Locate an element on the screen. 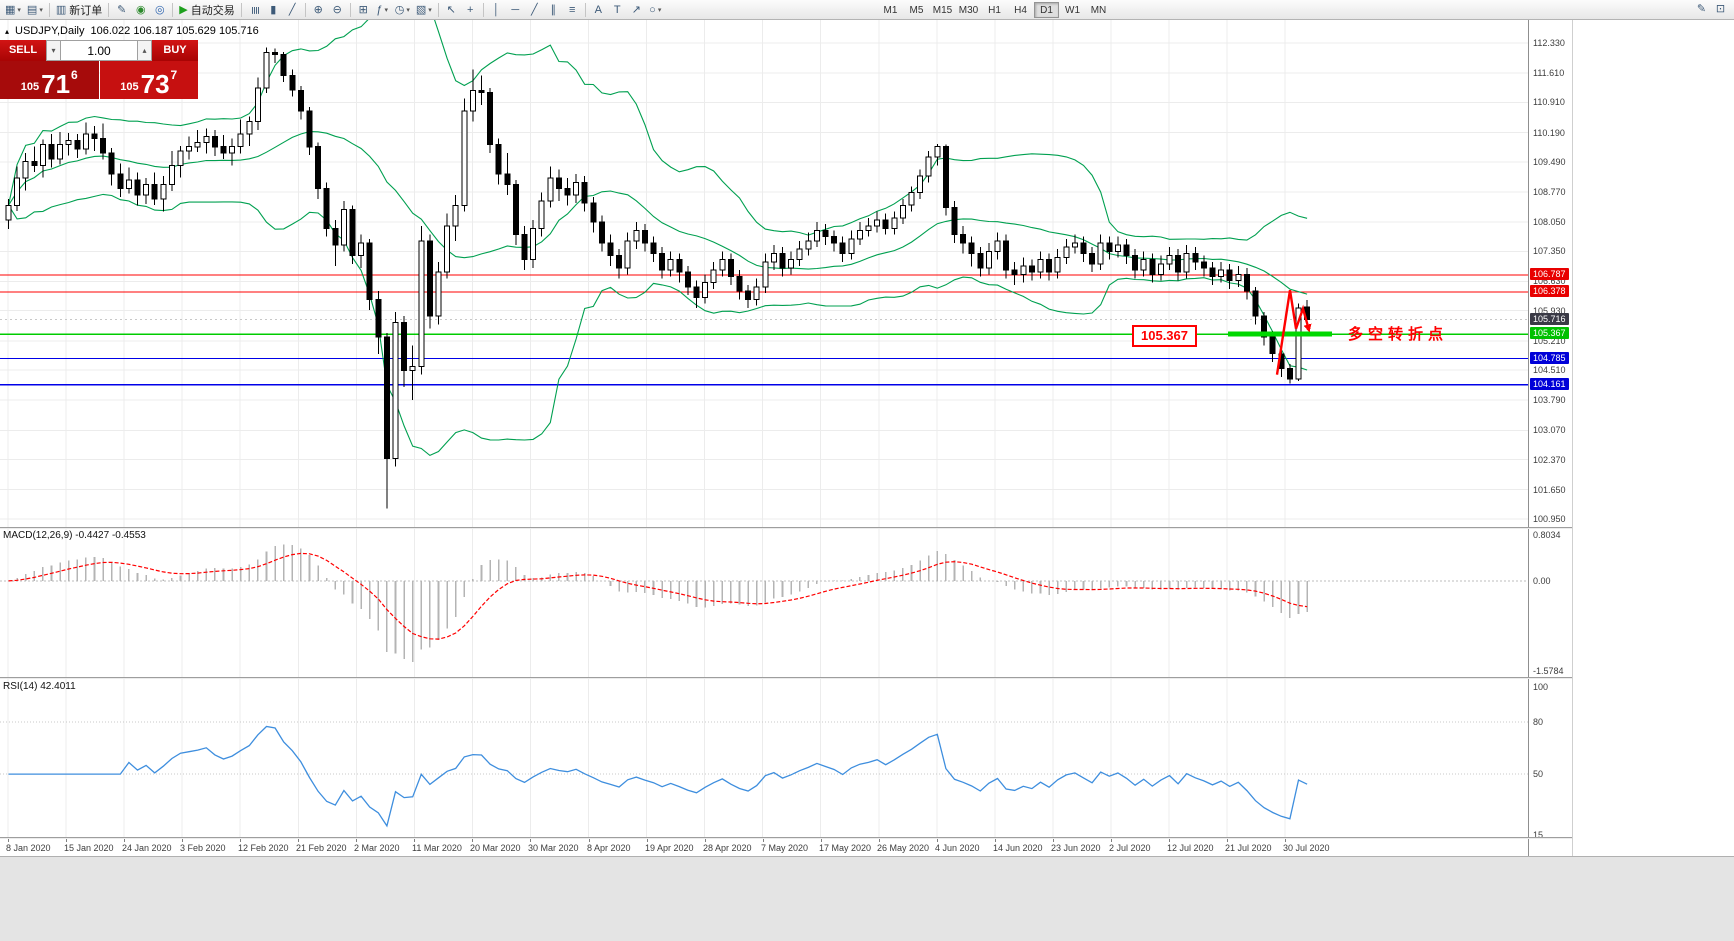  vertical-line-button: │ is located at coordinates (496, 10).